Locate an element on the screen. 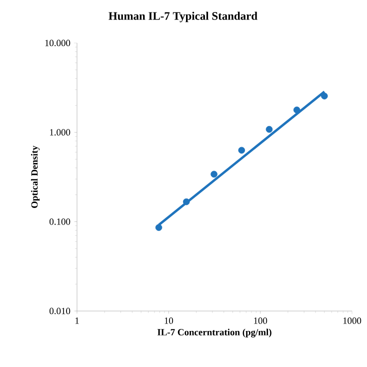 The height and width of the screenshot is (367, 367). y-tick-label: 10.000 is located at coordinates (57, 43).